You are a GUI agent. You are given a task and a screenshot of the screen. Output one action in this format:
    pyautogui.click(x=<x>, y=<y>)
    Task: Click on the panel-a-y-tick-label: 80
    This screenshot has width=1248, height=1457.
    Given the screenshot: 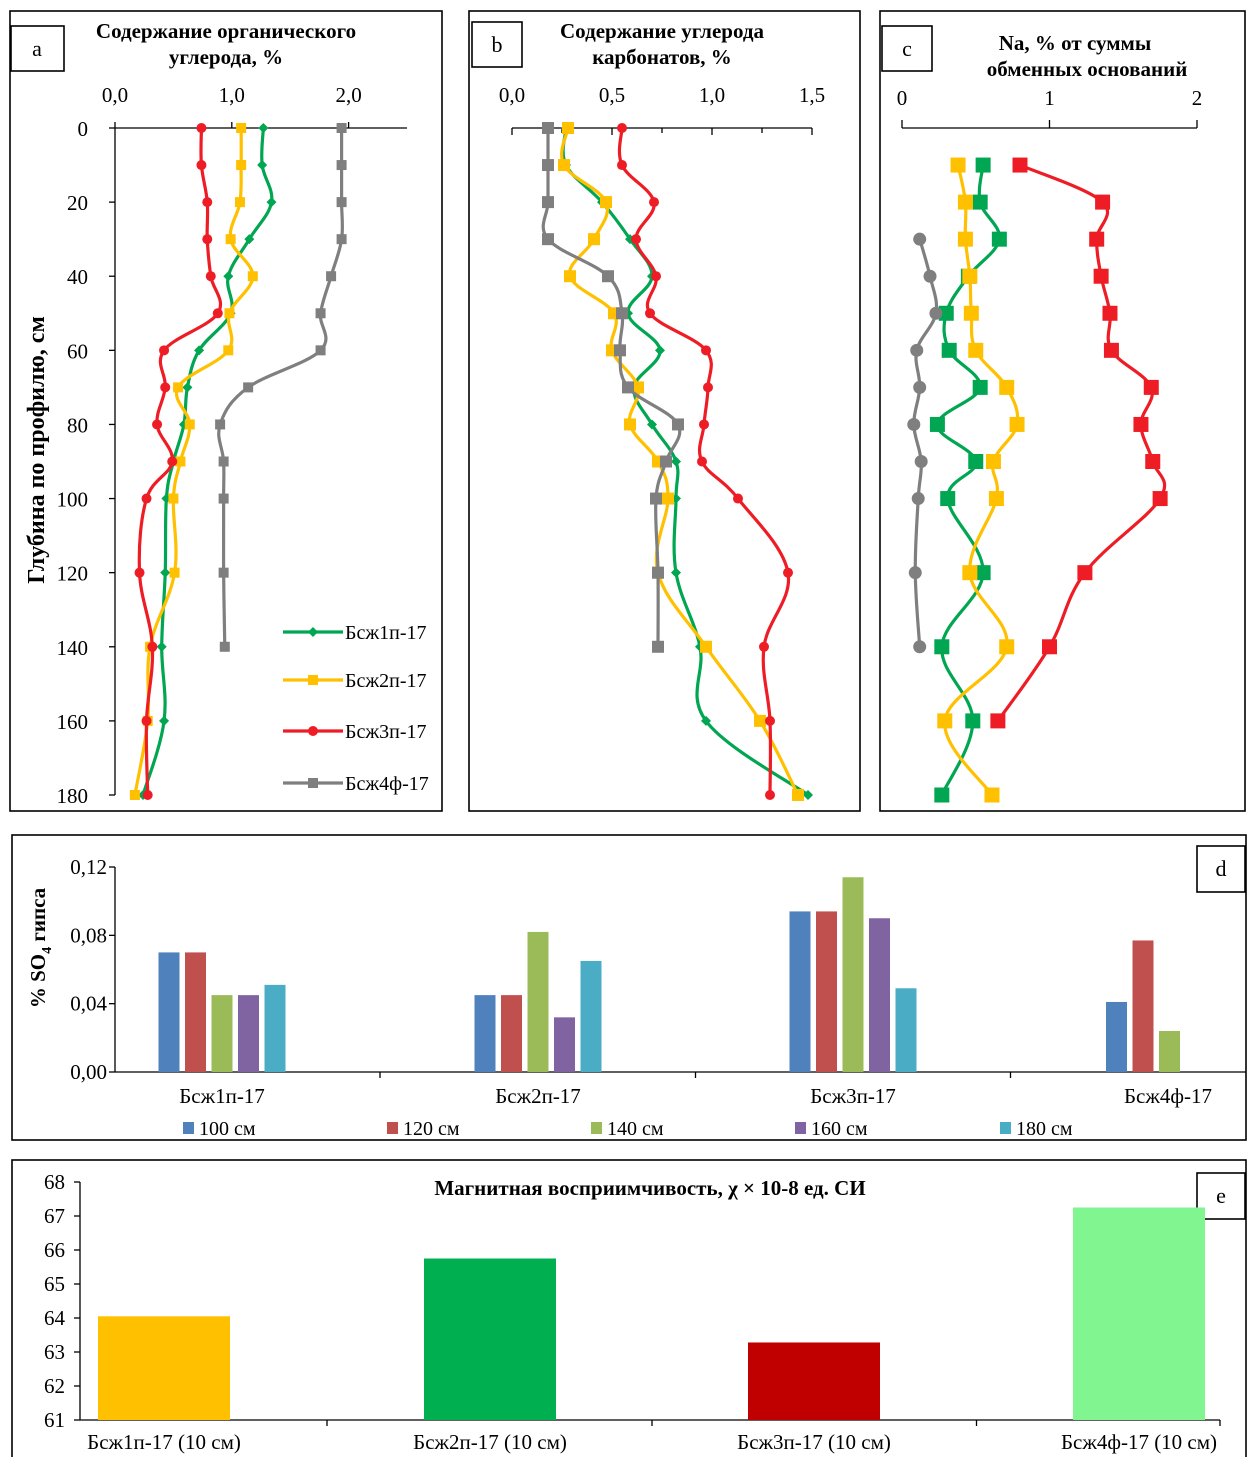 What is the action you would take?
    pyautogui.click(x=77, y=425)
    